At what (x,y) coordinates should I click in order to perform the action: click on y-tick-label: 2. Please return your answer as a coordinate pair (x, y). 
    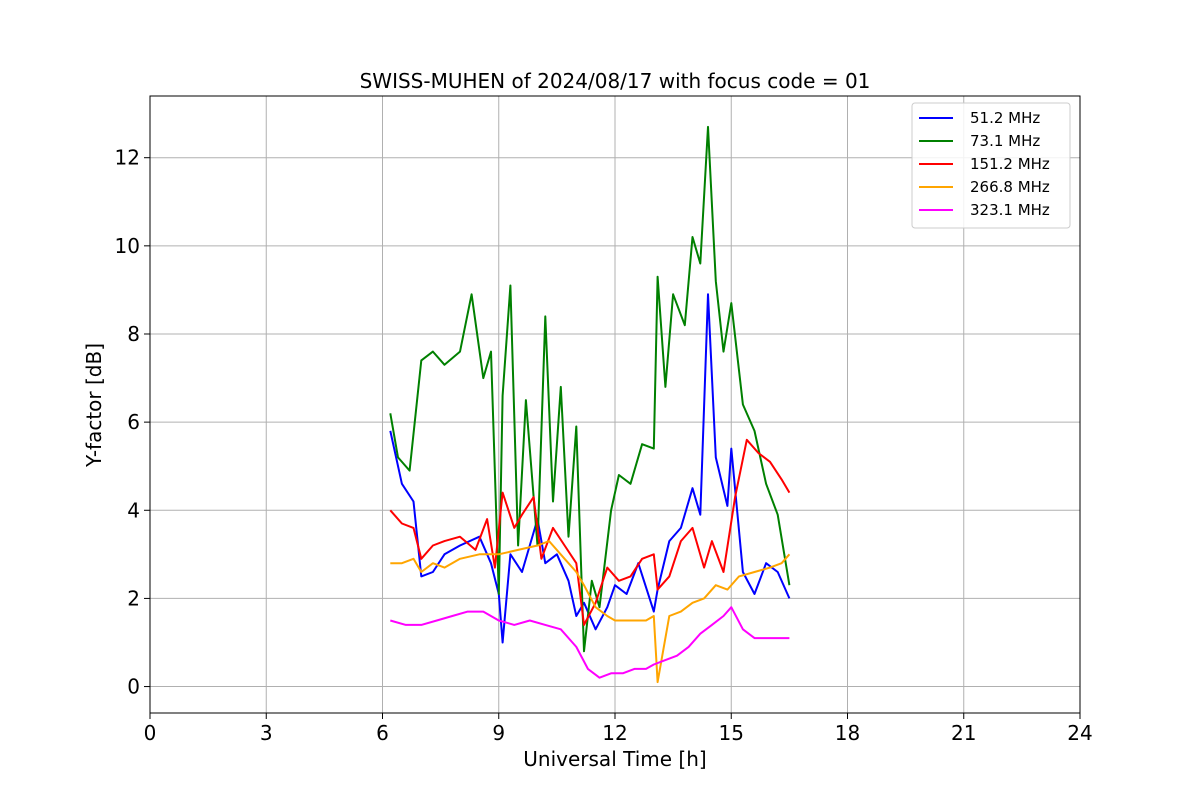
    Looking at the image, I should click on (133, 598).